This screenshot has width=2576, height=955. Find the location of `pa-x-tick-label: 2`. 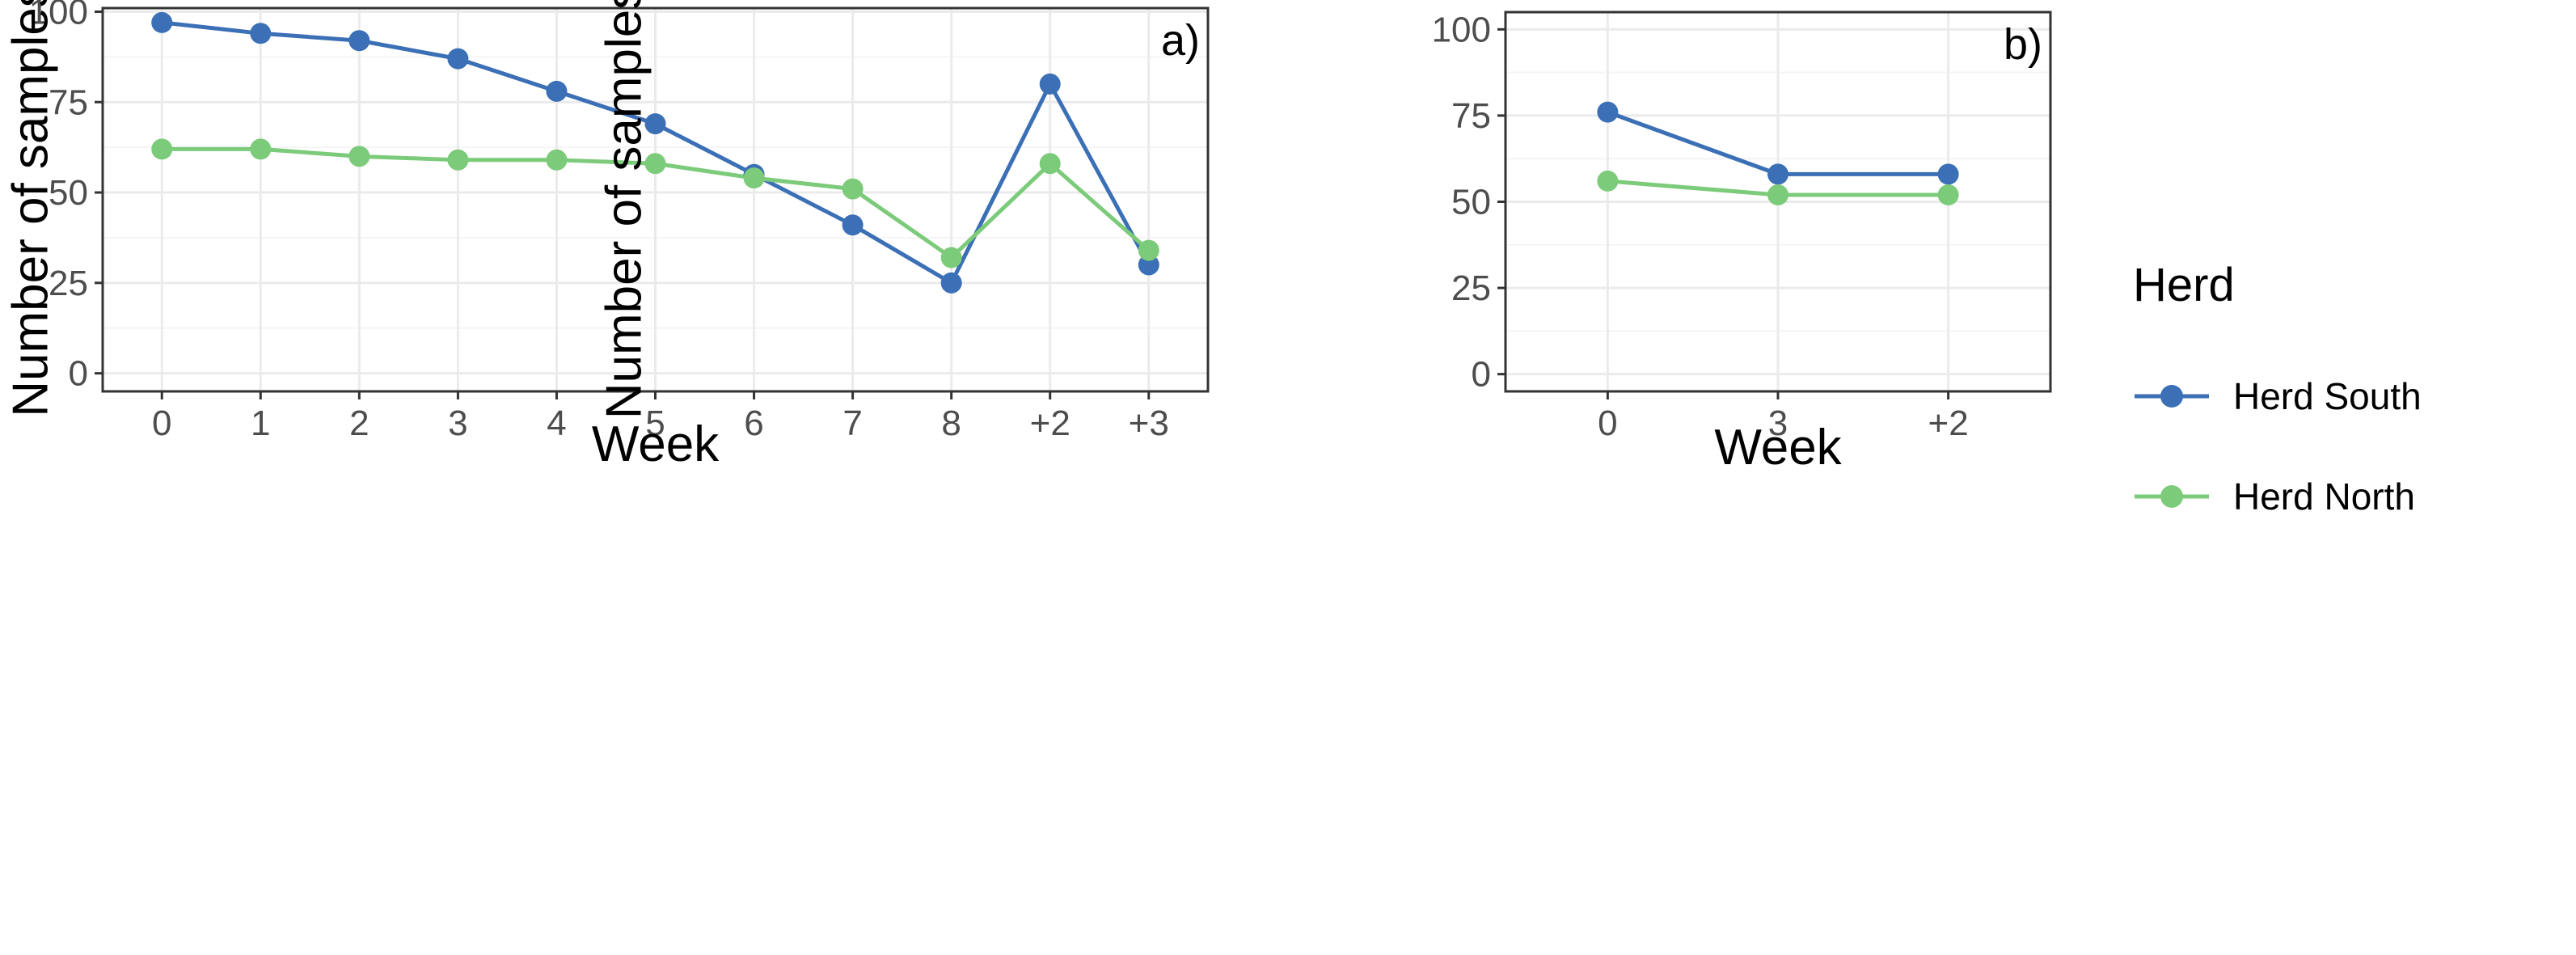

pa-x-tick-label: 2 is located at coordinates (359, 424).